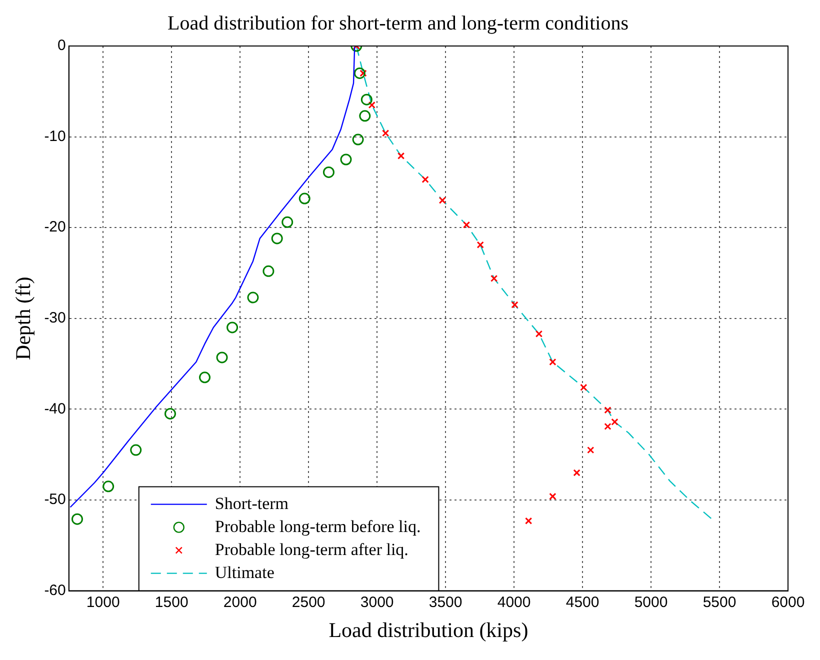  What do you see at coordinates (55, 409) in the screenshot?
I see `y-tick-label: -40` at bounding box center [55, 409].